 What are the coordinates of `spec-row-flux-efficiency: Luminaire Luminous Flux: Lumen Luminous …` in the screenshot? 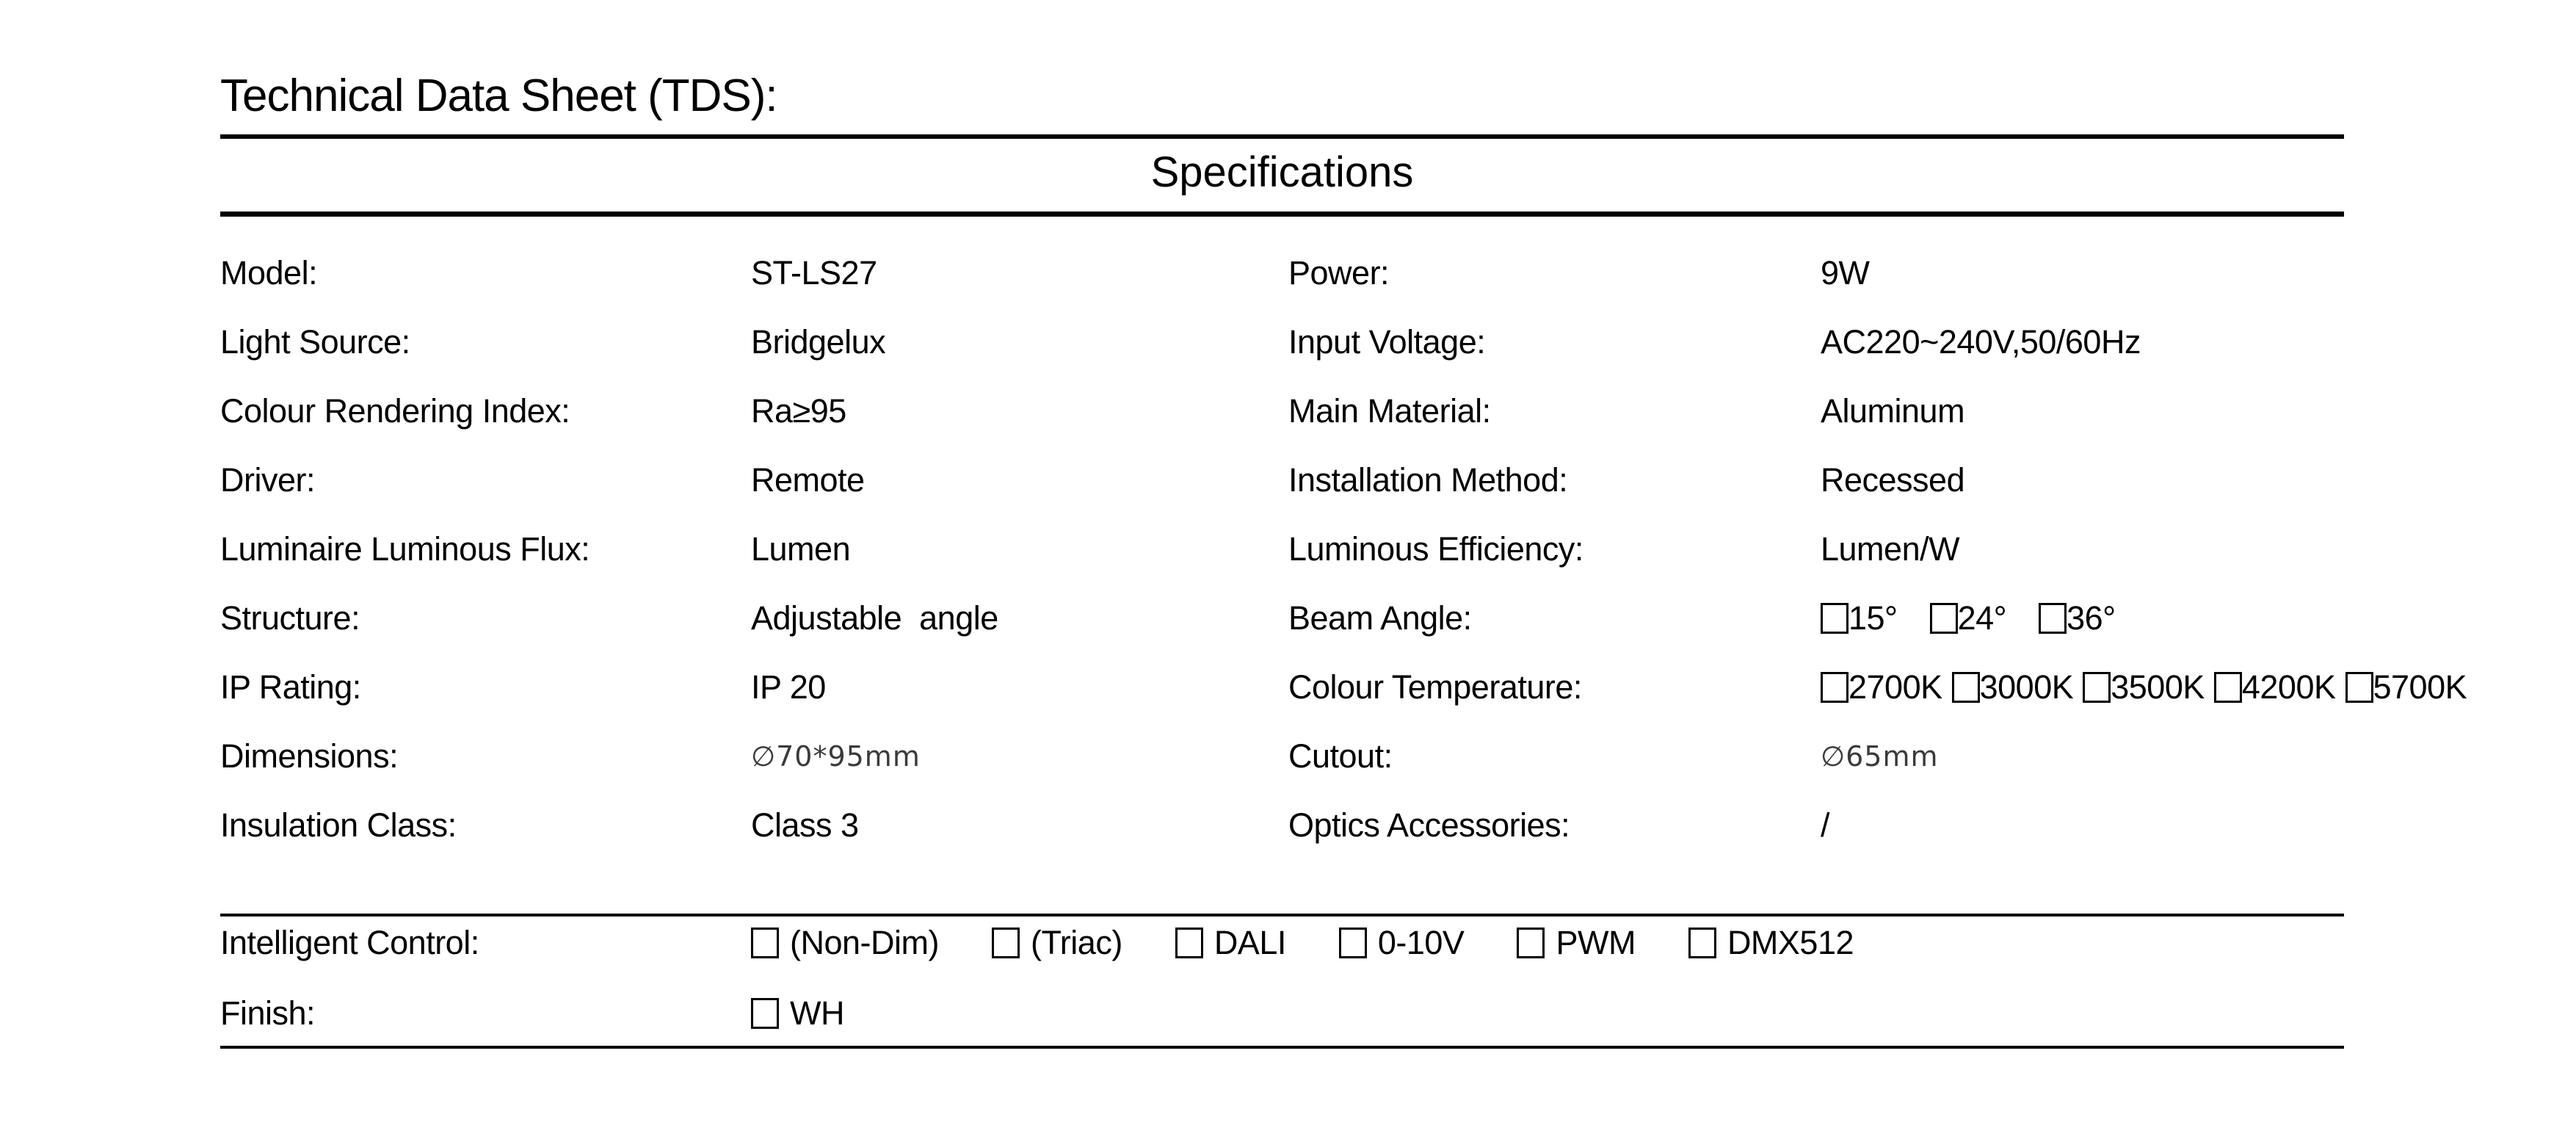 It's located at (1288, 549).